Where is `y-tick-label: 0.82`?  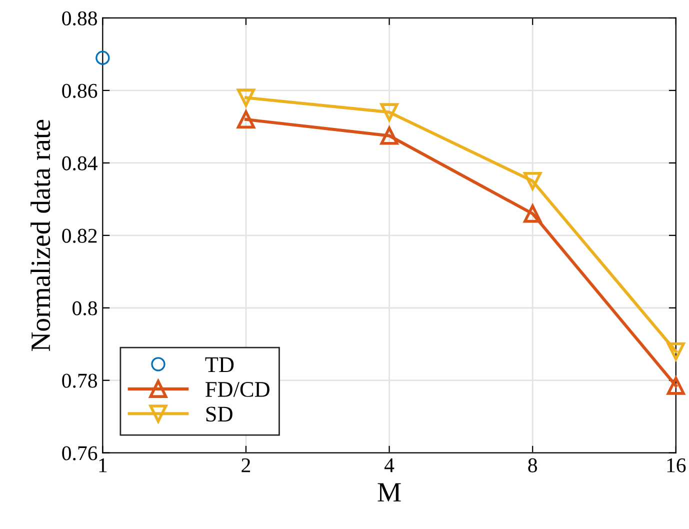
y-tick-label: 0.82 is located at coordinates (79, 235).